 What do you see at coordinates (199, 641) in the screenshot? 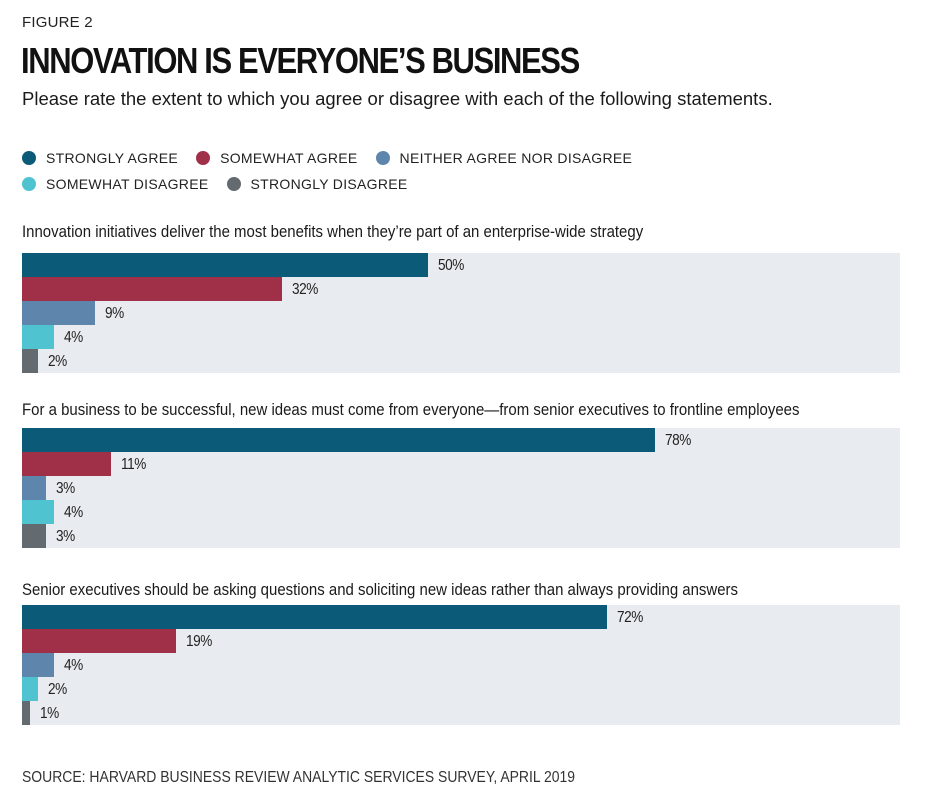
I see `bar-value-label: 19%` at bounding box center [199, 641].